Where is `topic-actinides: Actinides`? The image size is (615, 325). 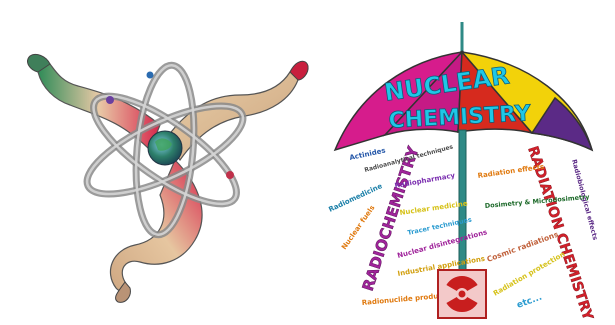
topic-actinides: Actinides is located at coordinates (367, 154).